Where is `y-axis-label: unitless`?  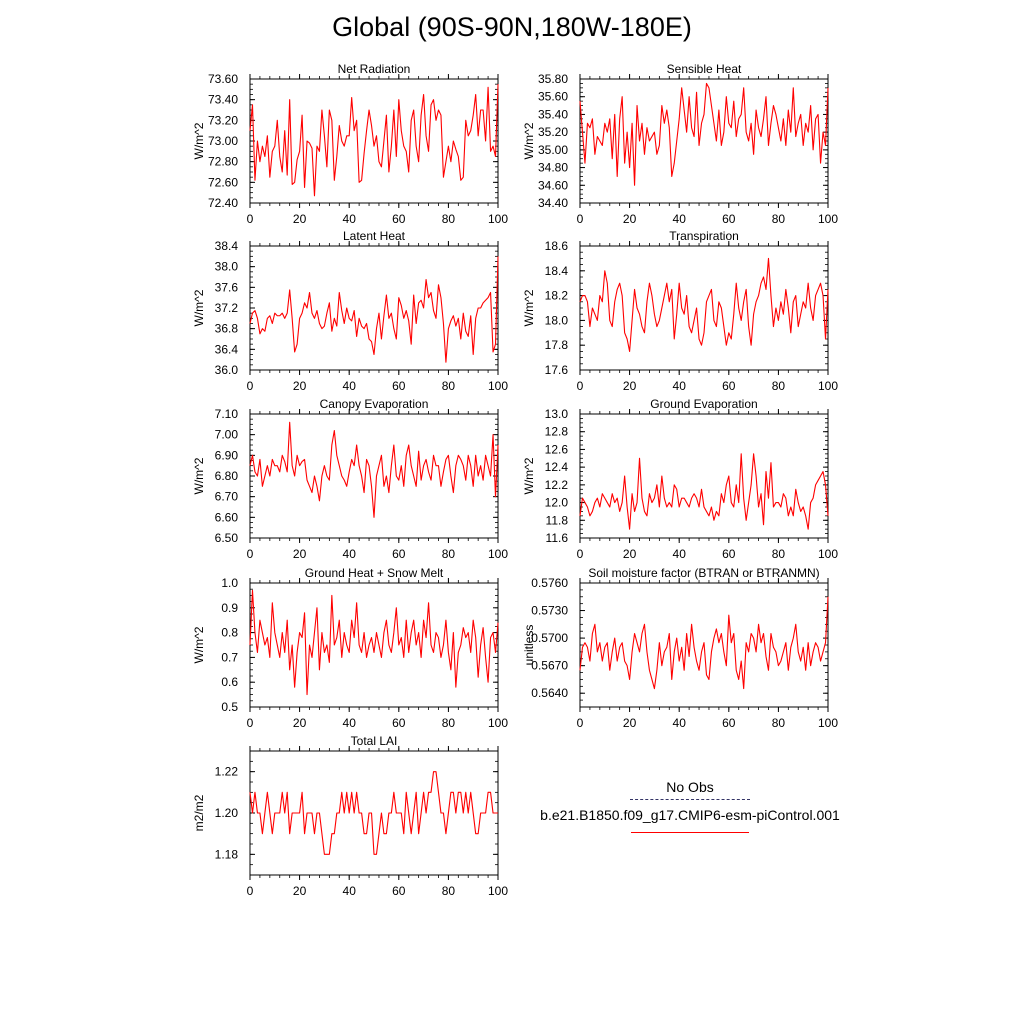 y-axis-label: unitless is located at coordinates (529, 645).